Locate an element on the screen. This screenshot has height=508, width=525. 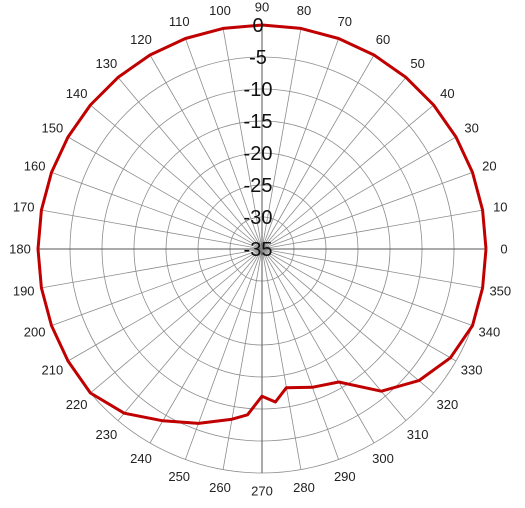
angle-tick-label: 30 is located at coordinates (471, 128).